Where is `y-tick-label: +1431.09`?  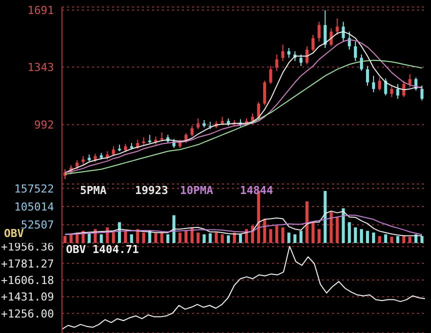 y-tick-label: +1431.09 is located at coordinates (27, 297).